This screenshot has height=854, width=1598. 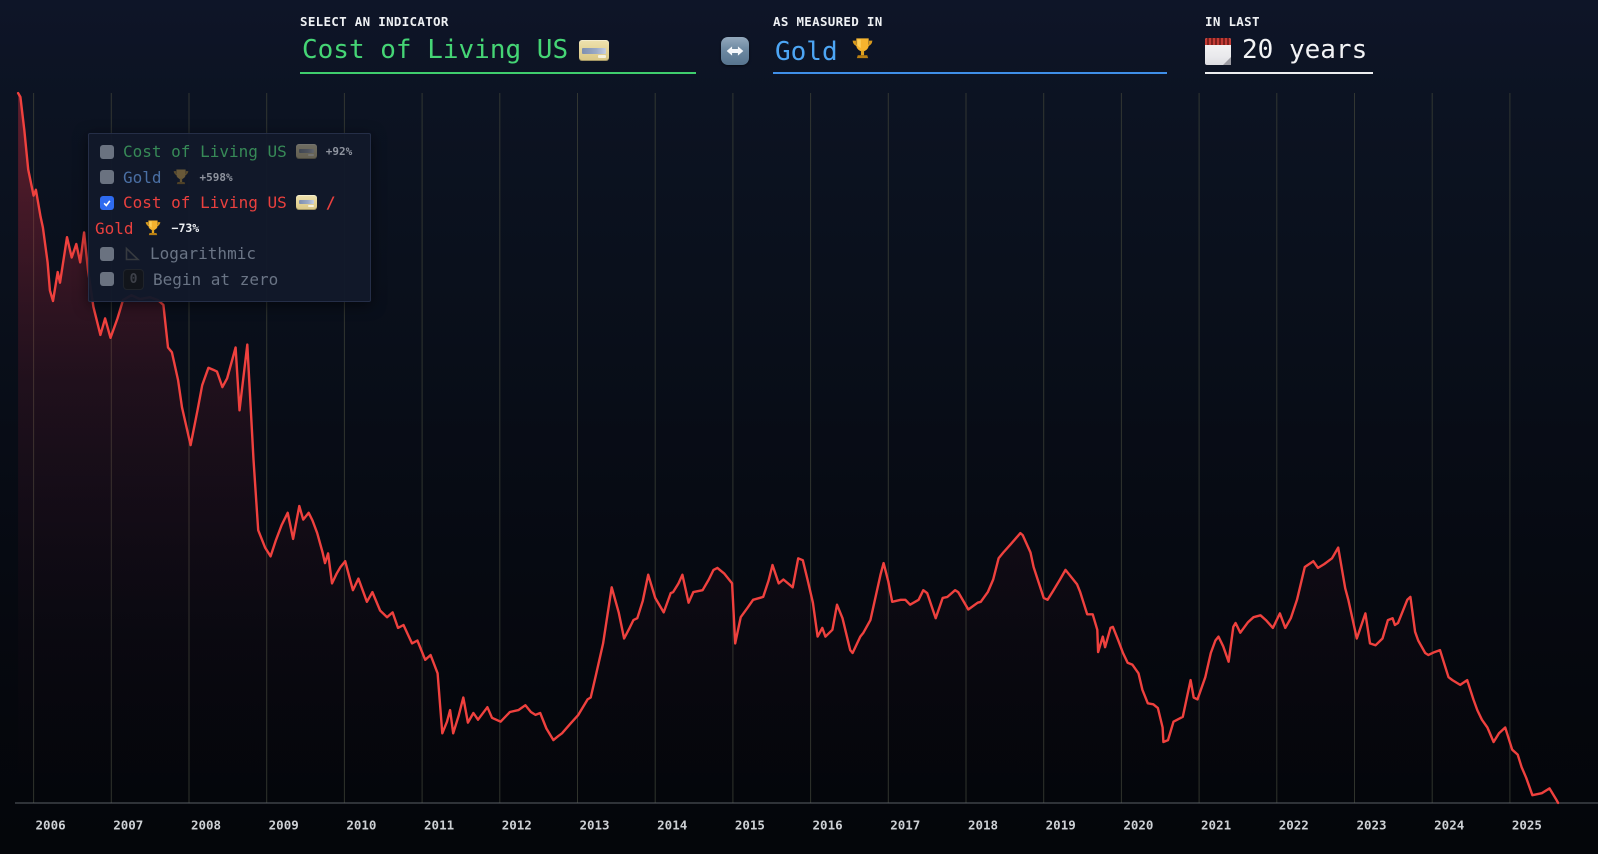 I want to click on legend-item-begin-at-zero: 0 Begin at zero, so click(x=229, y=280).